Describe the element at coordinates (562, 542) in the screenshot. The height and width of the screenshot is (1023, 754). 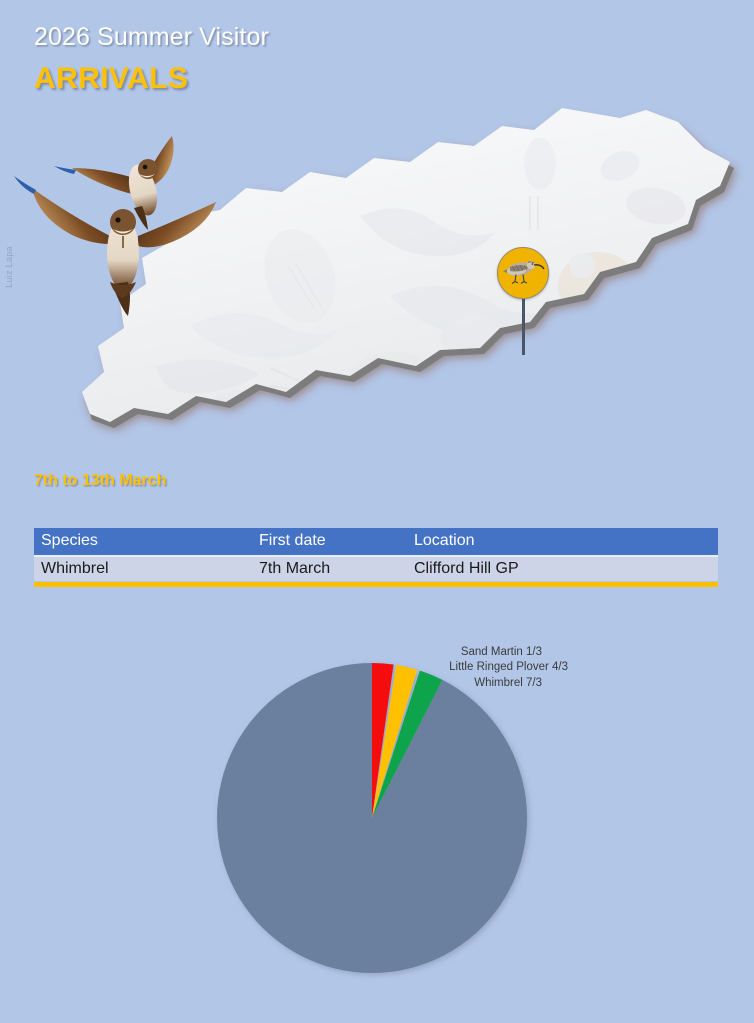
I see `column-header-location: Location` at that location.